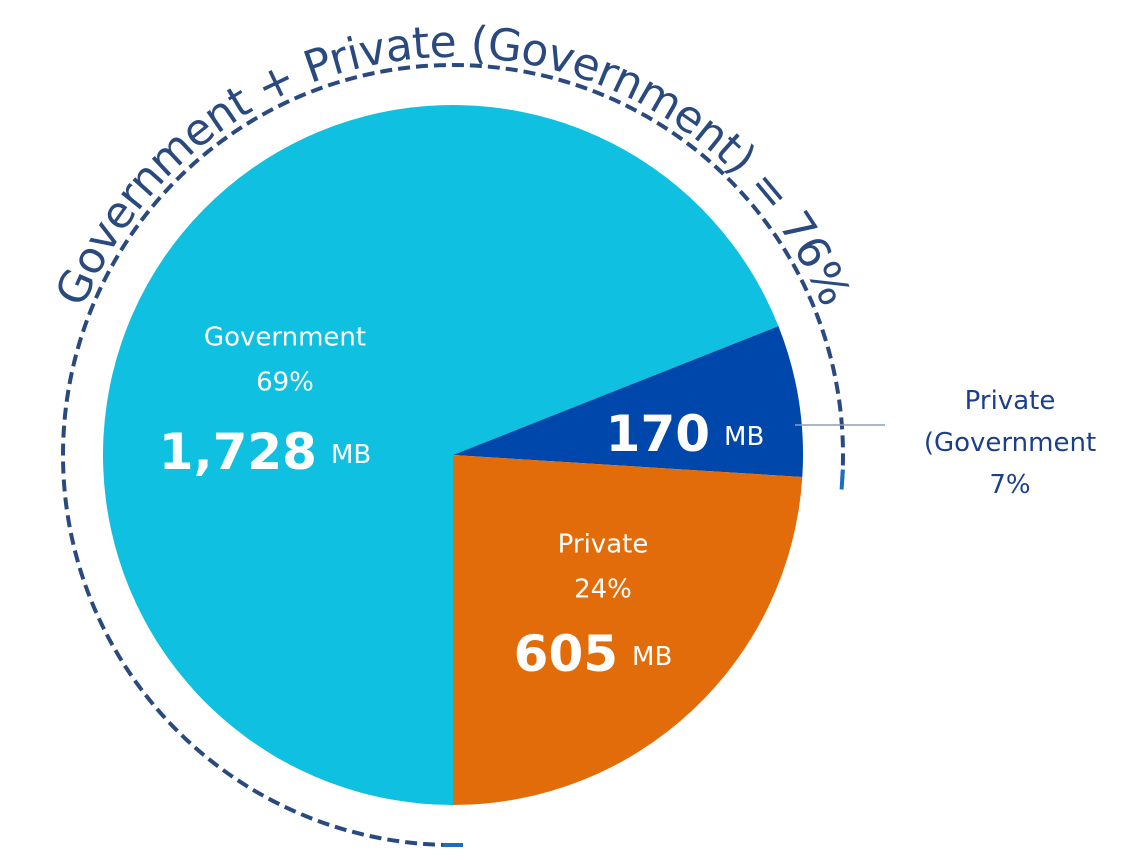  I want to click on size-value: 605, so click(566, 654).